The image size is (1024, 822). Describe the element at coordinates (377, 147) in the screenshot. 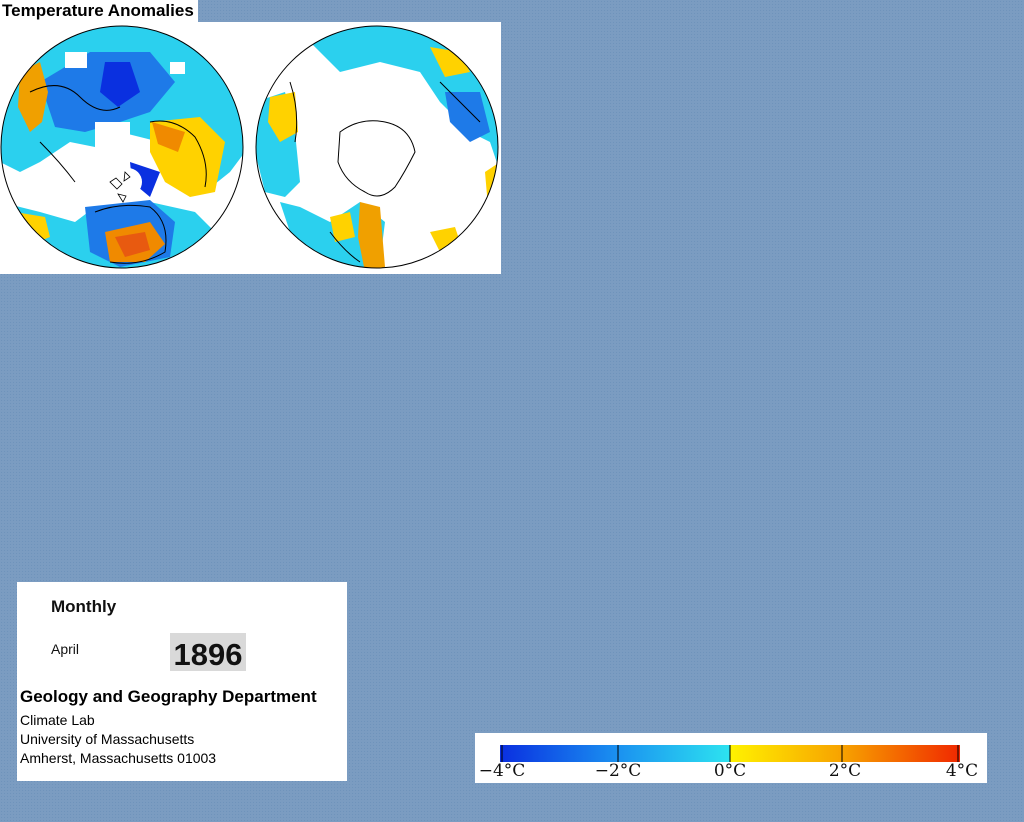

I see `southern-hemisphere-map` at that location.